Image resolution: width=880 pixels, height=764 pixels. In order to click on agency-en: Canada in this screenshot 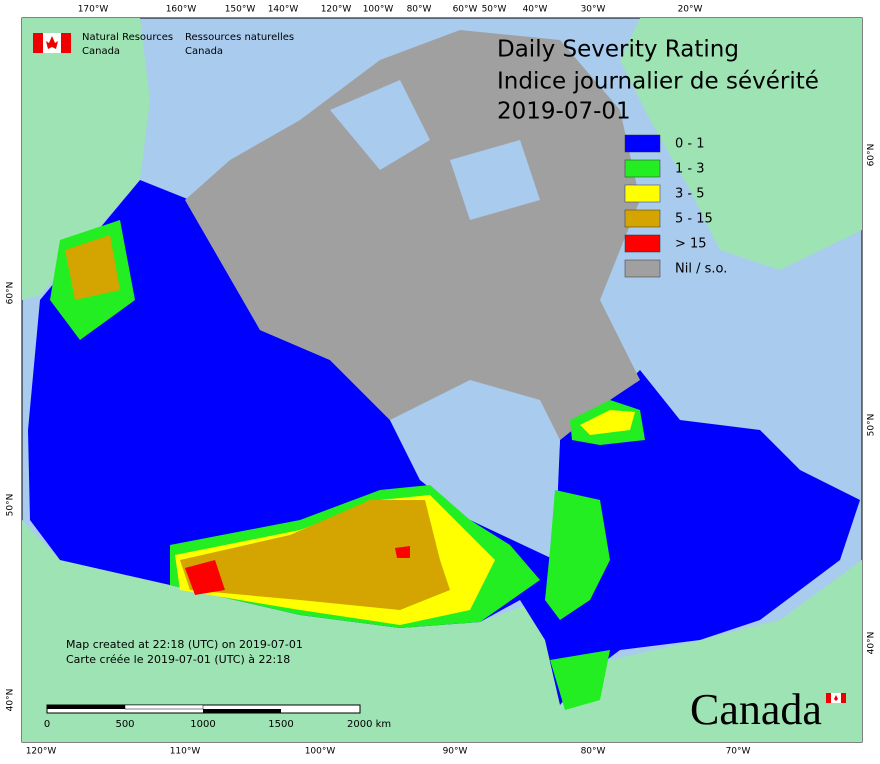, I will do `click(101, 51)`.